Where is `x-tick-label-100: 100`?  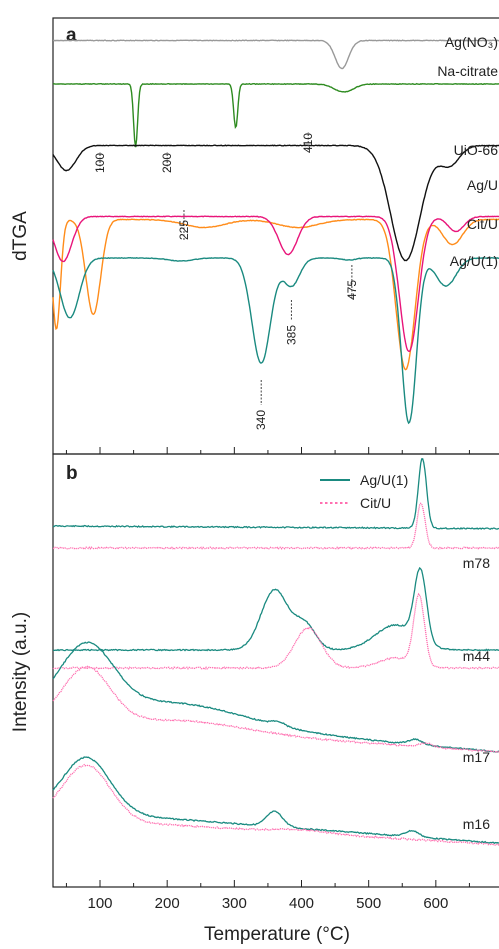
x-tick-label-100: 100 is located at coordinates (99, 903).